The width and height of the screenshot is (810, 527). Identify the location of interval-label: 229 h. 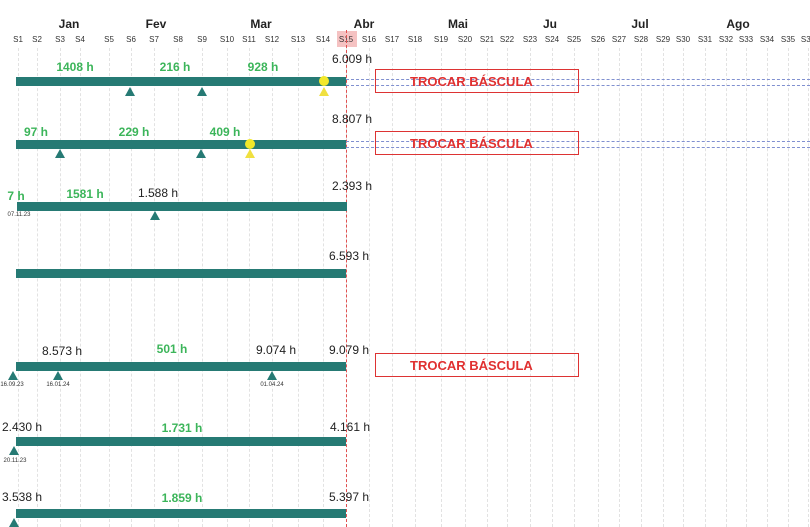
(134, 132).